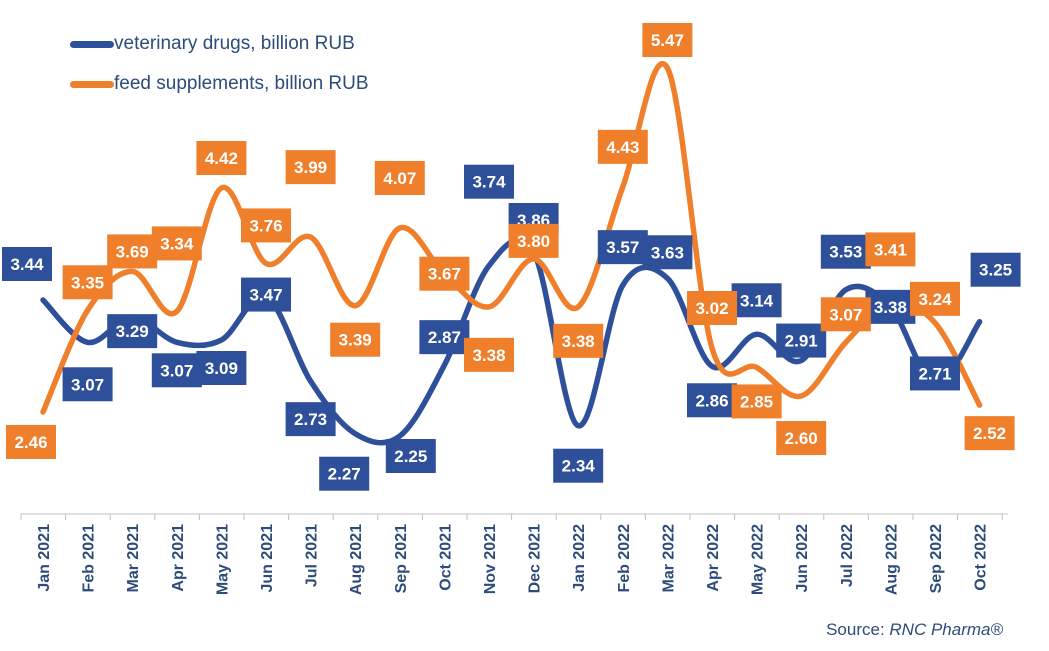  I want to click on data-label-veterinary-drugs: 2.87, so click(444, 337).